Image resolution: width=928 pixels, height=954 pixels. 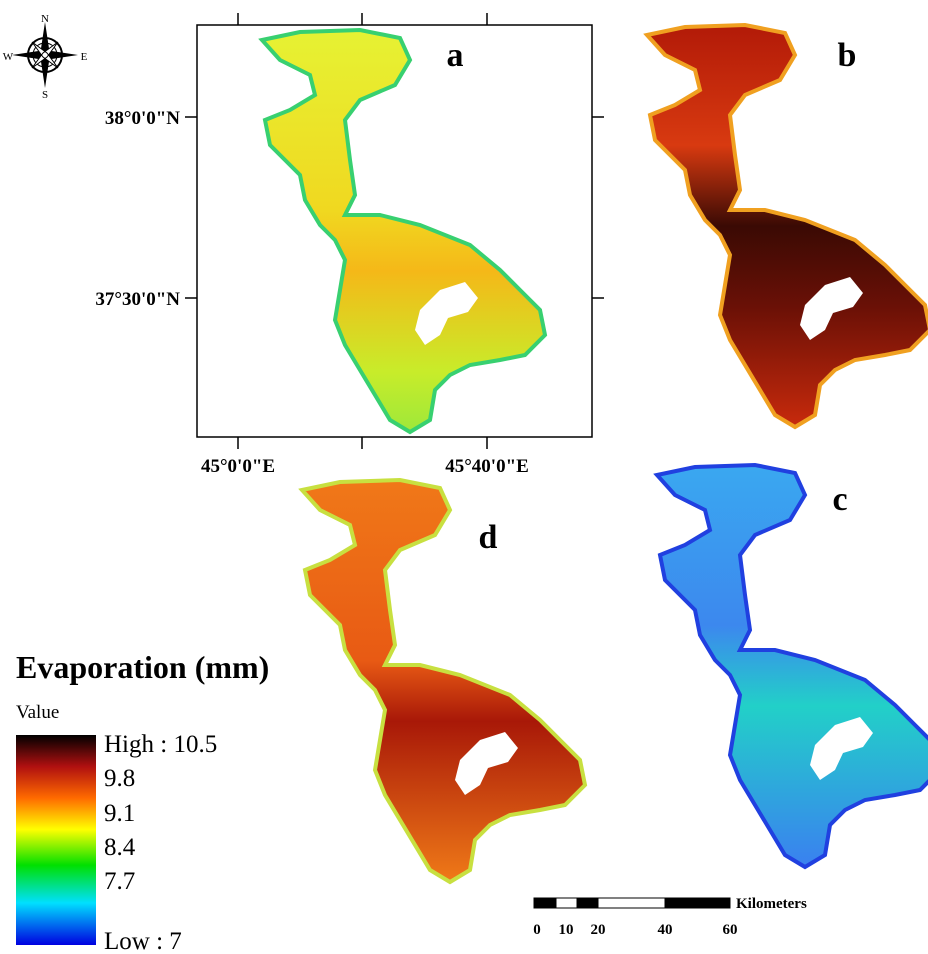 What do you see at coordinates (488, 537) in the screenshot?
I see `panel-label: d` at bounding box center [488, 537].